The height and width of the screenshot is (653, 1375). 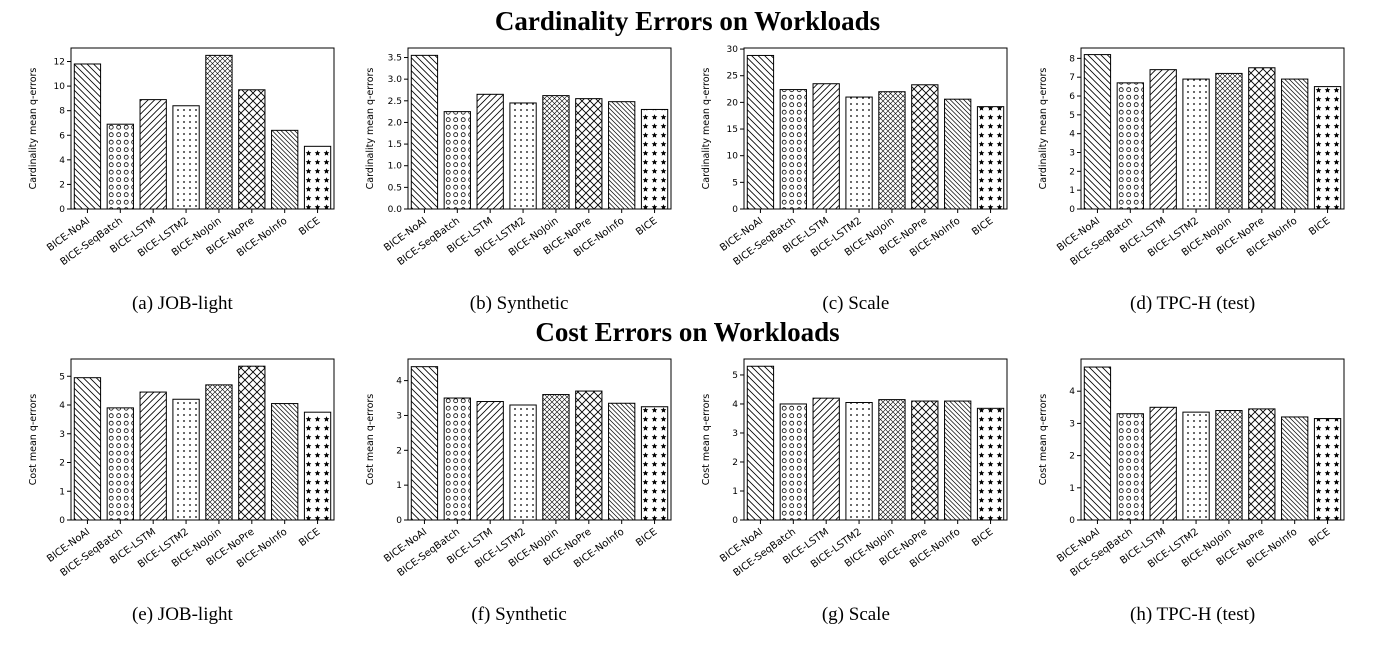 What do you see at coordinates (732, 77) in the screenshot?
I see `svg-text: 25` at bounding box center [732, 77].